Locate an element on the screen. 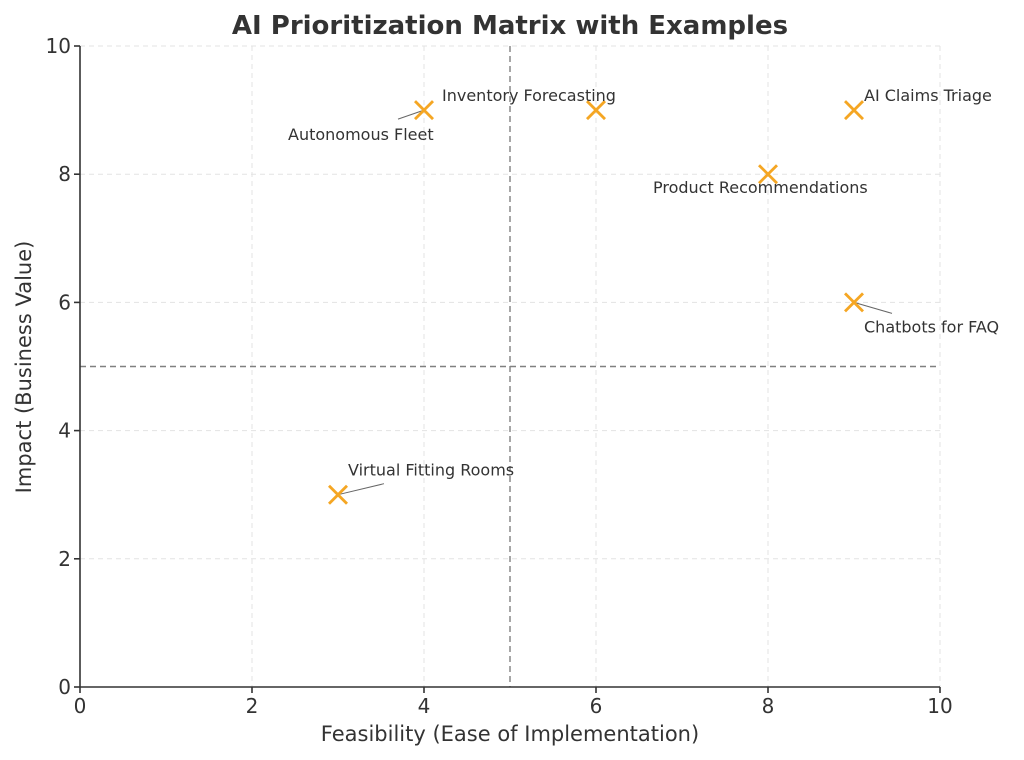 The width and height of the screenshot is (1024, 760). x-tick-label: 2 is located at coordinates (252, 706).